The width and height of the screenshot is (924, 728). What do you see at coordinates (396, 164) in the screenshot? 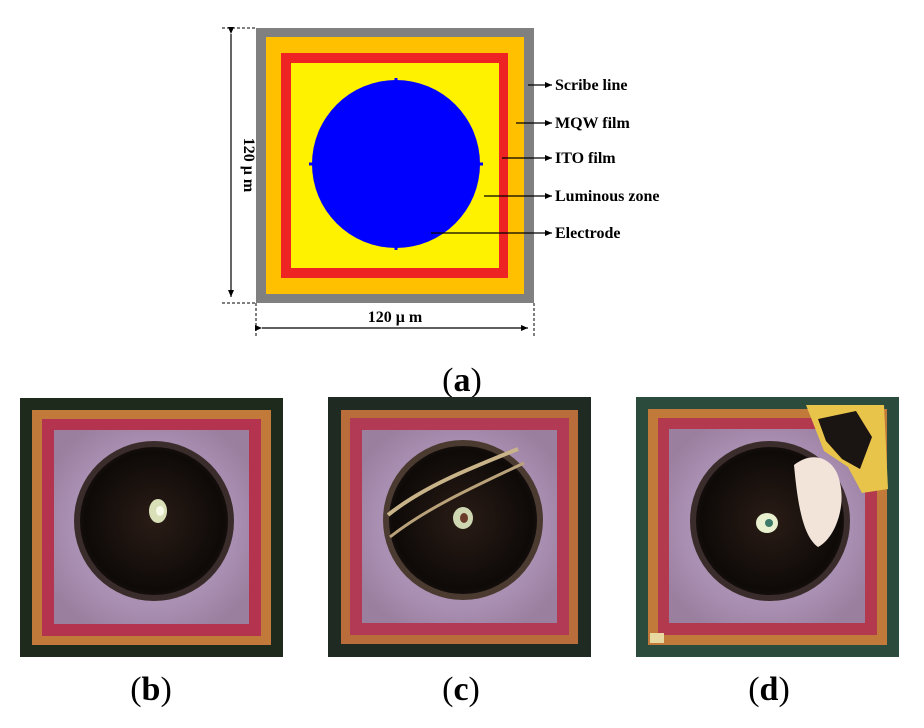
I see `electrode-disc` at bounding box center [396, 164].